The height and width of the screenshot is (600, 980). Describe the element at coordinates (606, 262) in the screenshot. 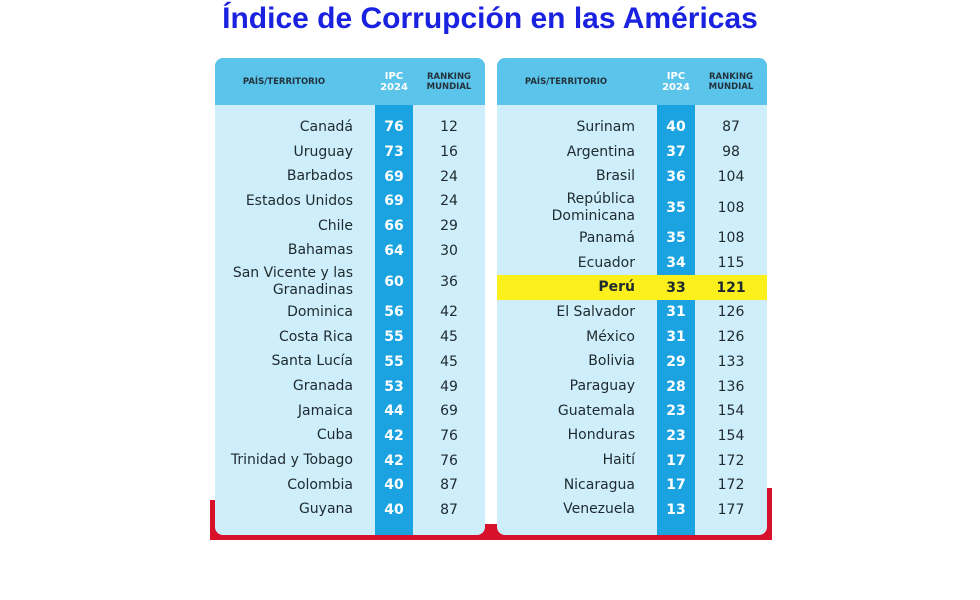

I see `country-name: Ecuador` at that location.